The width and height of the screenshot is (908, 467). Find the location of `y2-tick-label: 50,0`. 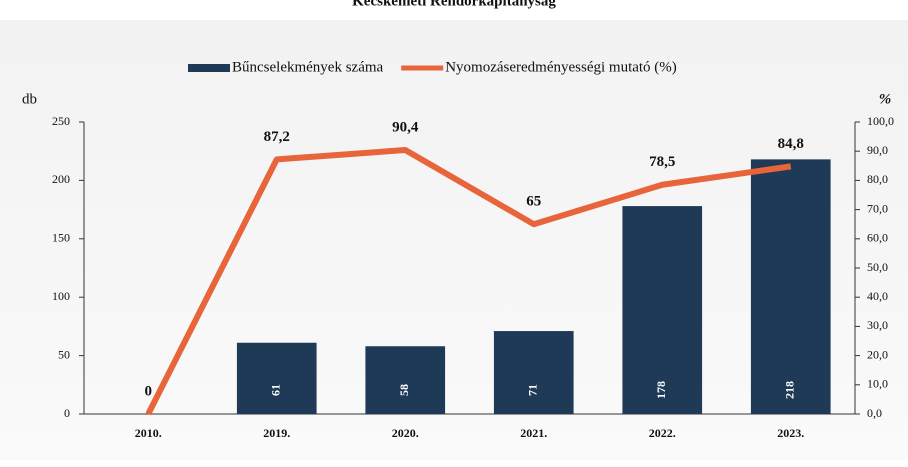

y2-tick-label: 50,0 is located at coordinates (877, 267).